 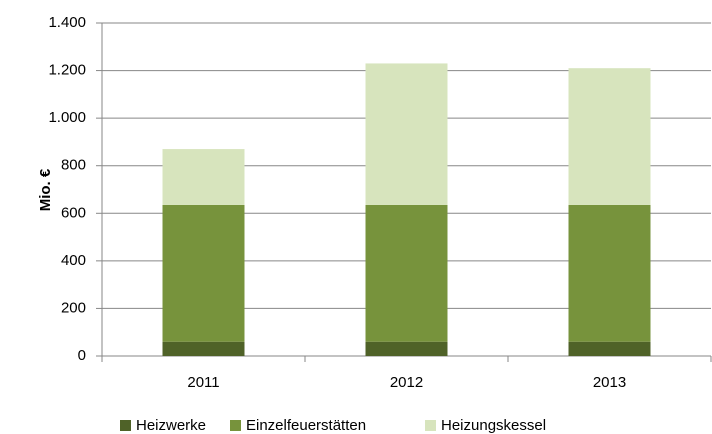 What do you see at coordinates (67, 117) in the screenshot?
I see `y-tick-label: 1.000` at bounding box center [67, 117].